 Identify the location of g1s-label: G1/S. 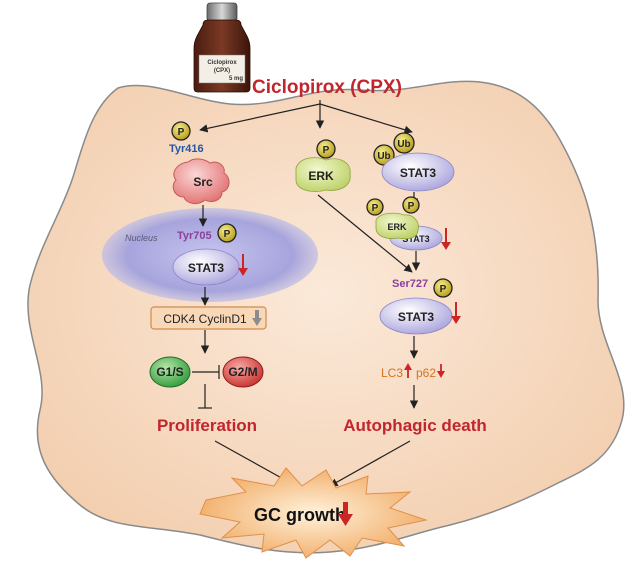
(169, 372).